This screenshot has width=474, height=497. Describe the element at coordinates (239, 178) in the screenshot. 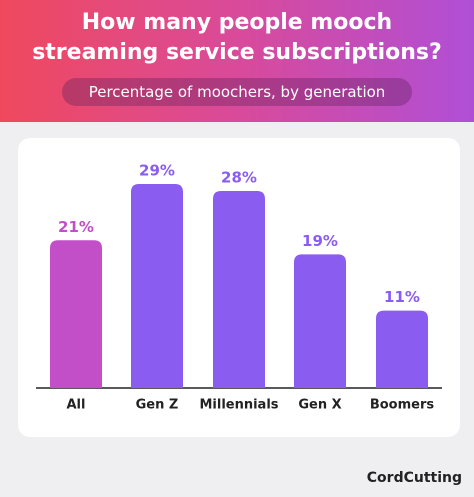

I see `value-label: 28%` at that location.